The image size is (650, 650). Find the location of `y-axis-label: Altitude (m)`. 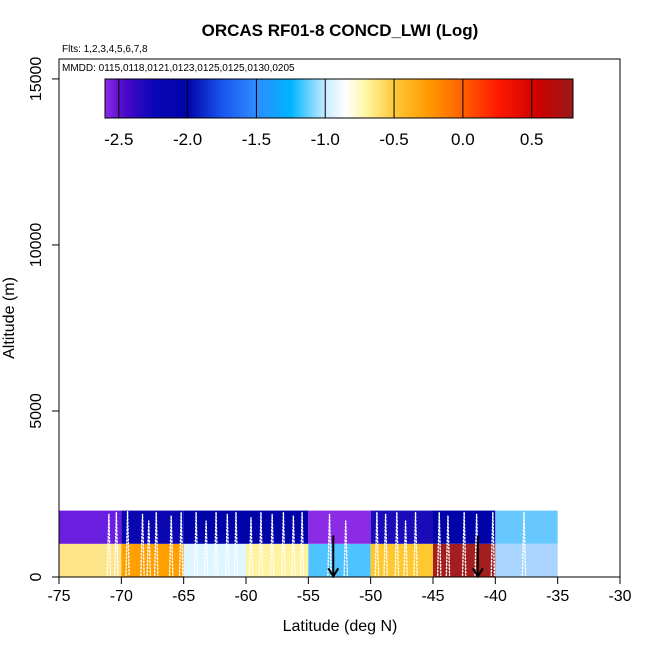

y-axis-label: Altitude (m) is located at coordinates (9, 318).